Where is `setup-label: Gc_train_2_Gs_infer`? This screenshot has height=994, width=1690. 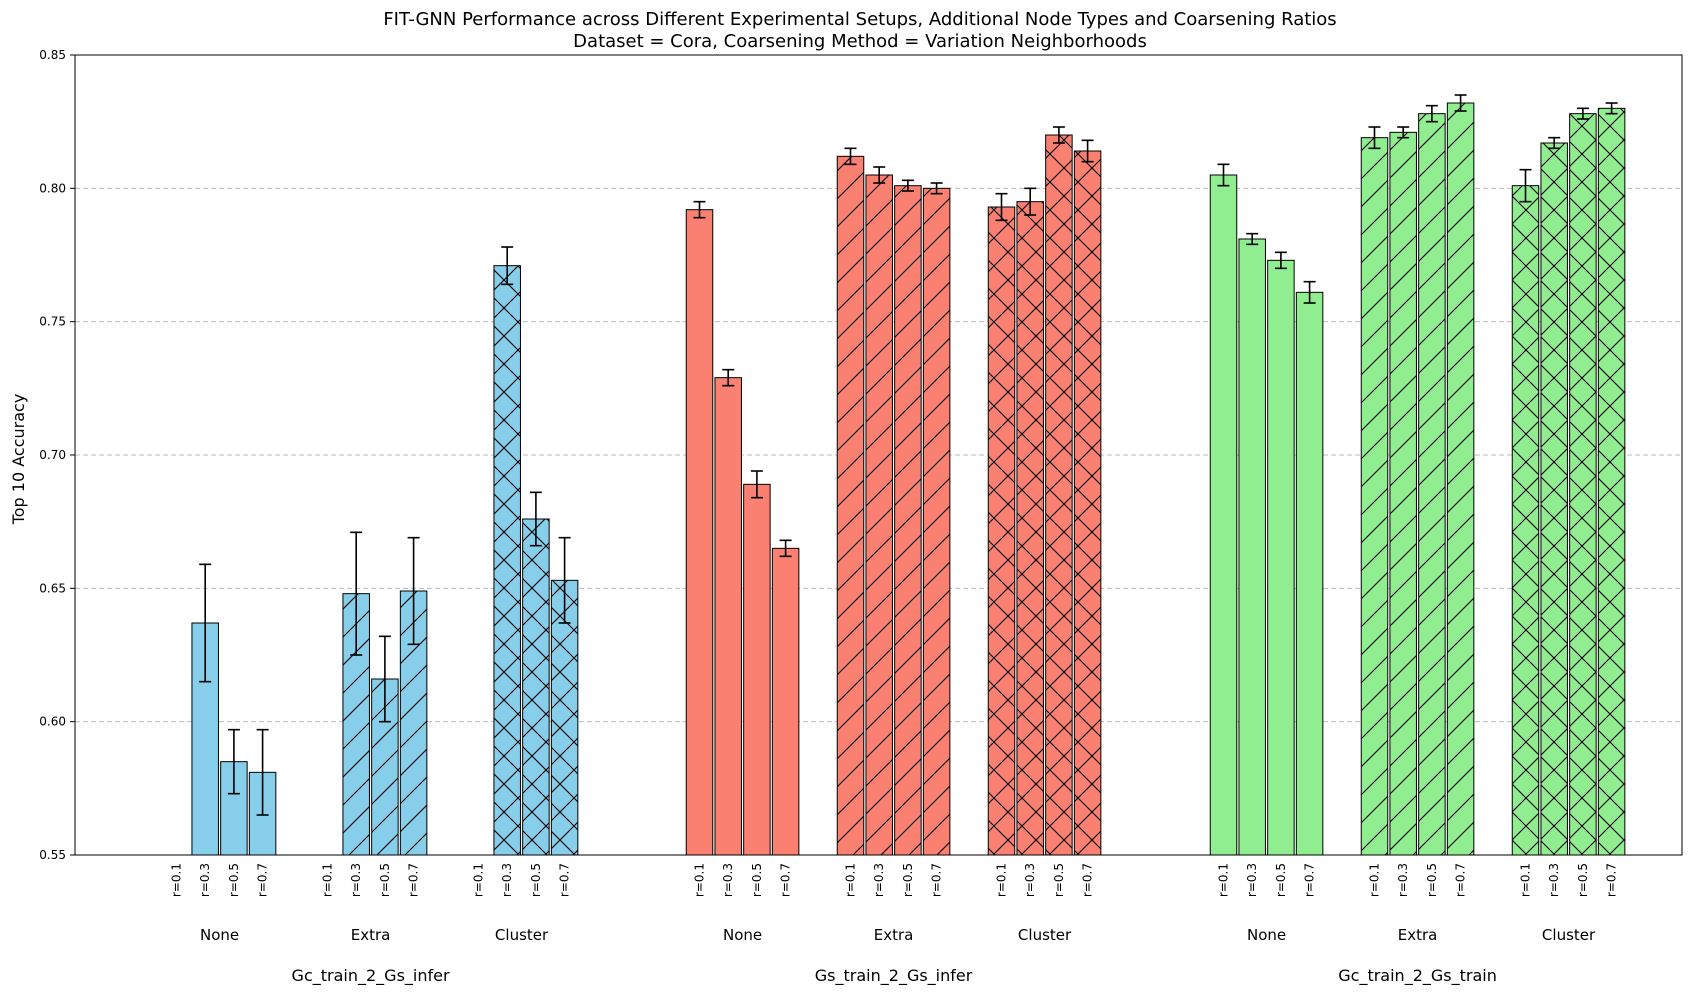
setup-label: Gc_train_2_Gs_infer is located at coordinates (371, 976).